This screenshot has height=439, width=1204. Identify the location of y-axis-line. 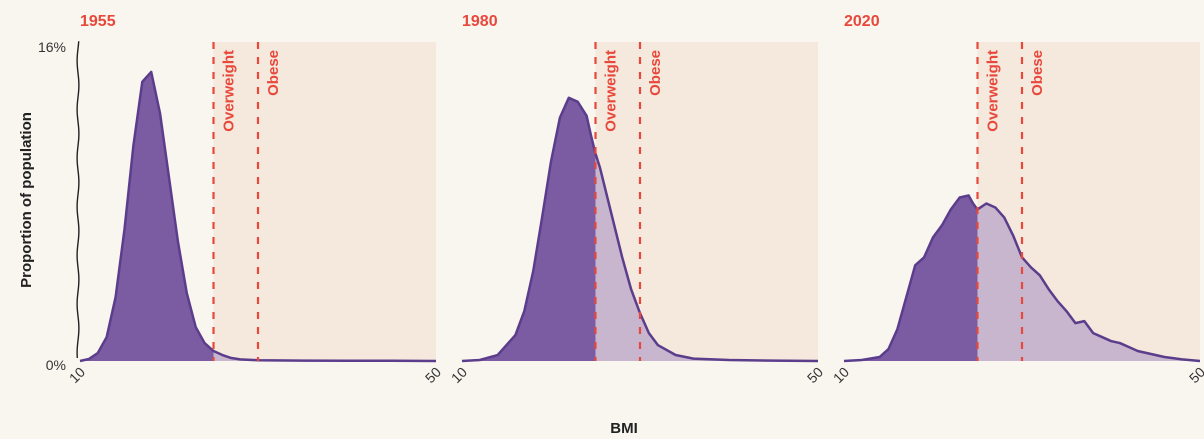
(78, 200).